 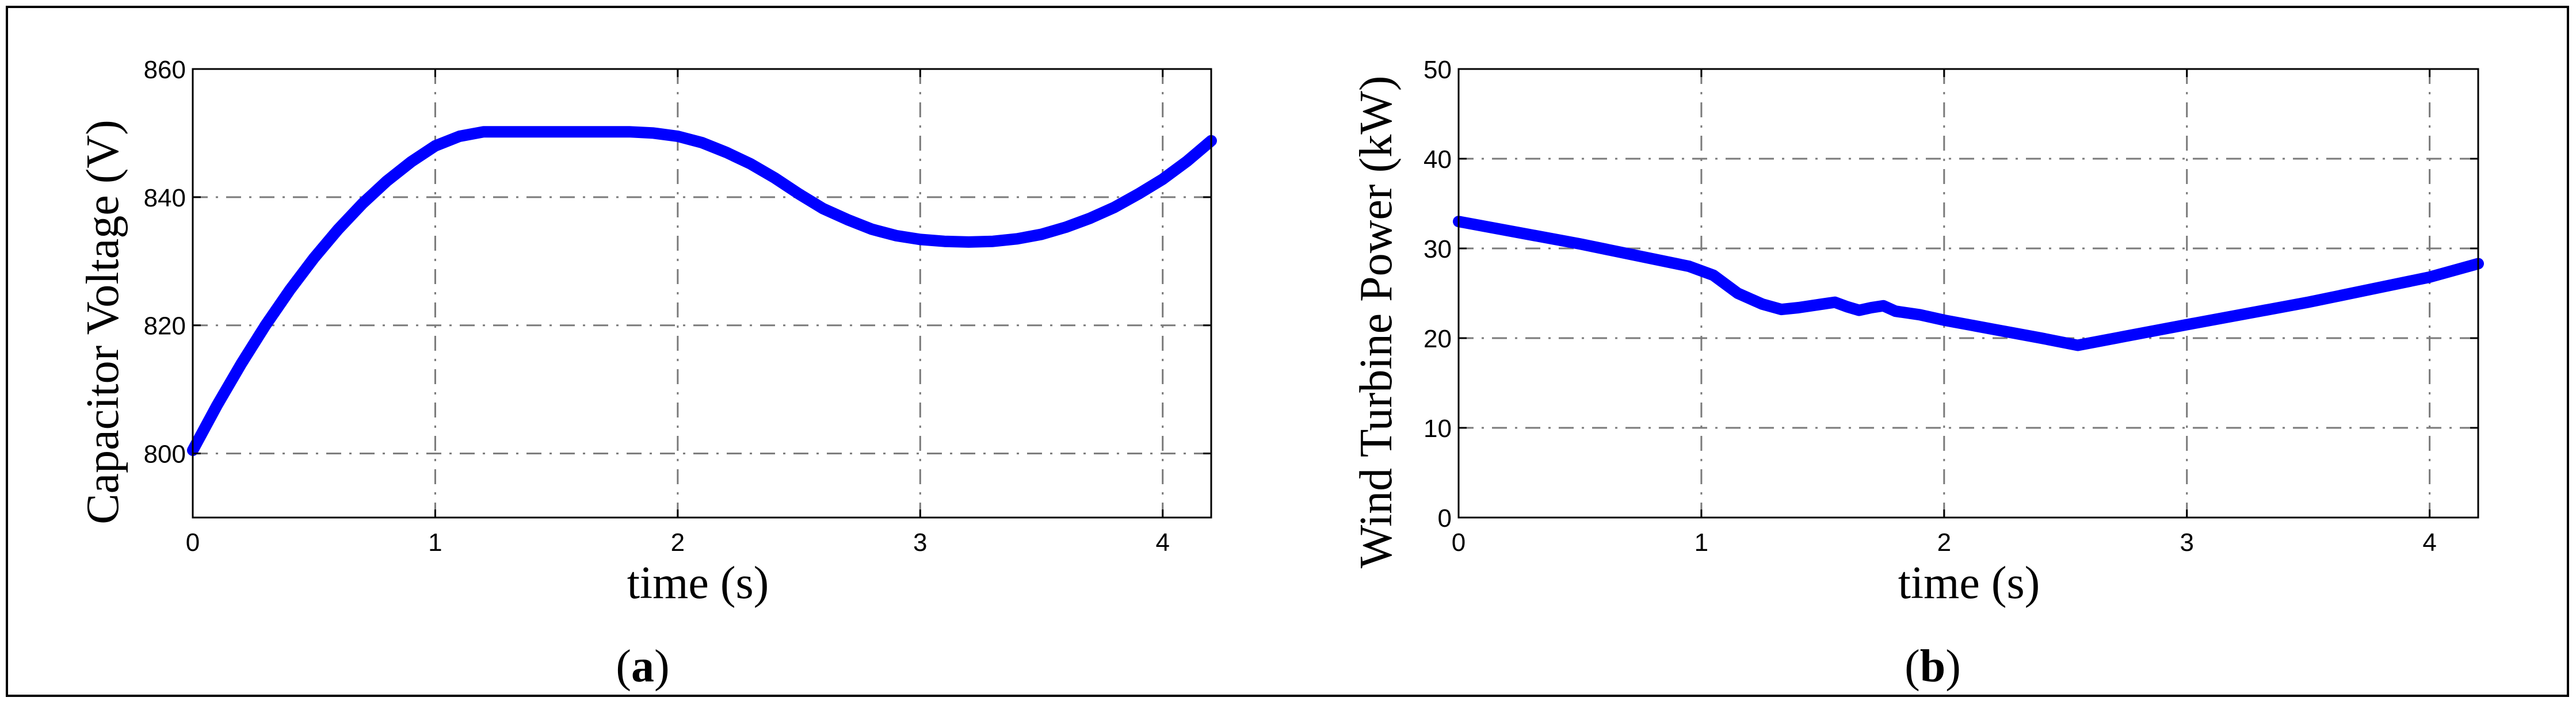 I want to click on x-tick-label-b-0: 0, so click(x=1459, y=542).